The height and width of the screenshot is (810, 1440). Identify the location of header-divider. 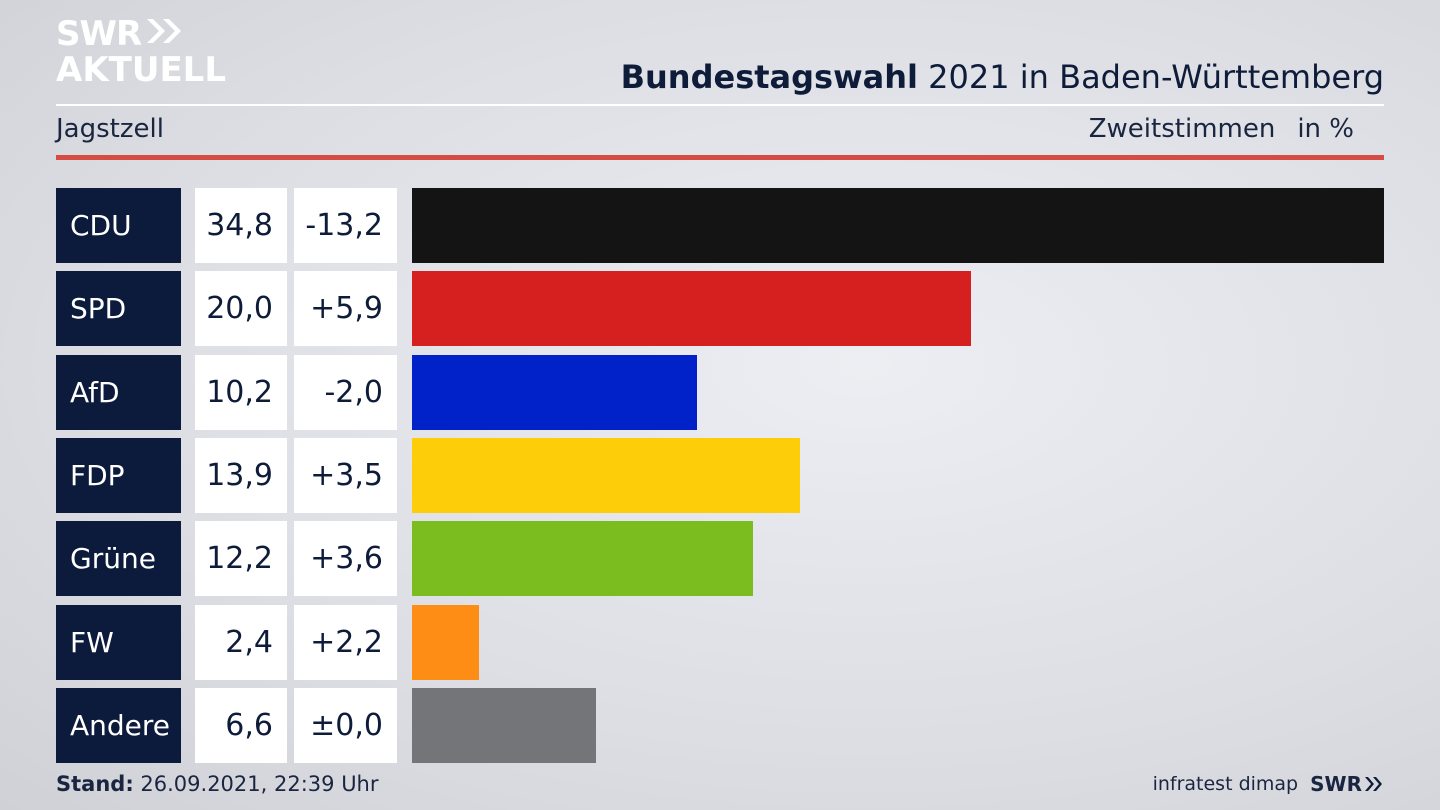
(720, 105).